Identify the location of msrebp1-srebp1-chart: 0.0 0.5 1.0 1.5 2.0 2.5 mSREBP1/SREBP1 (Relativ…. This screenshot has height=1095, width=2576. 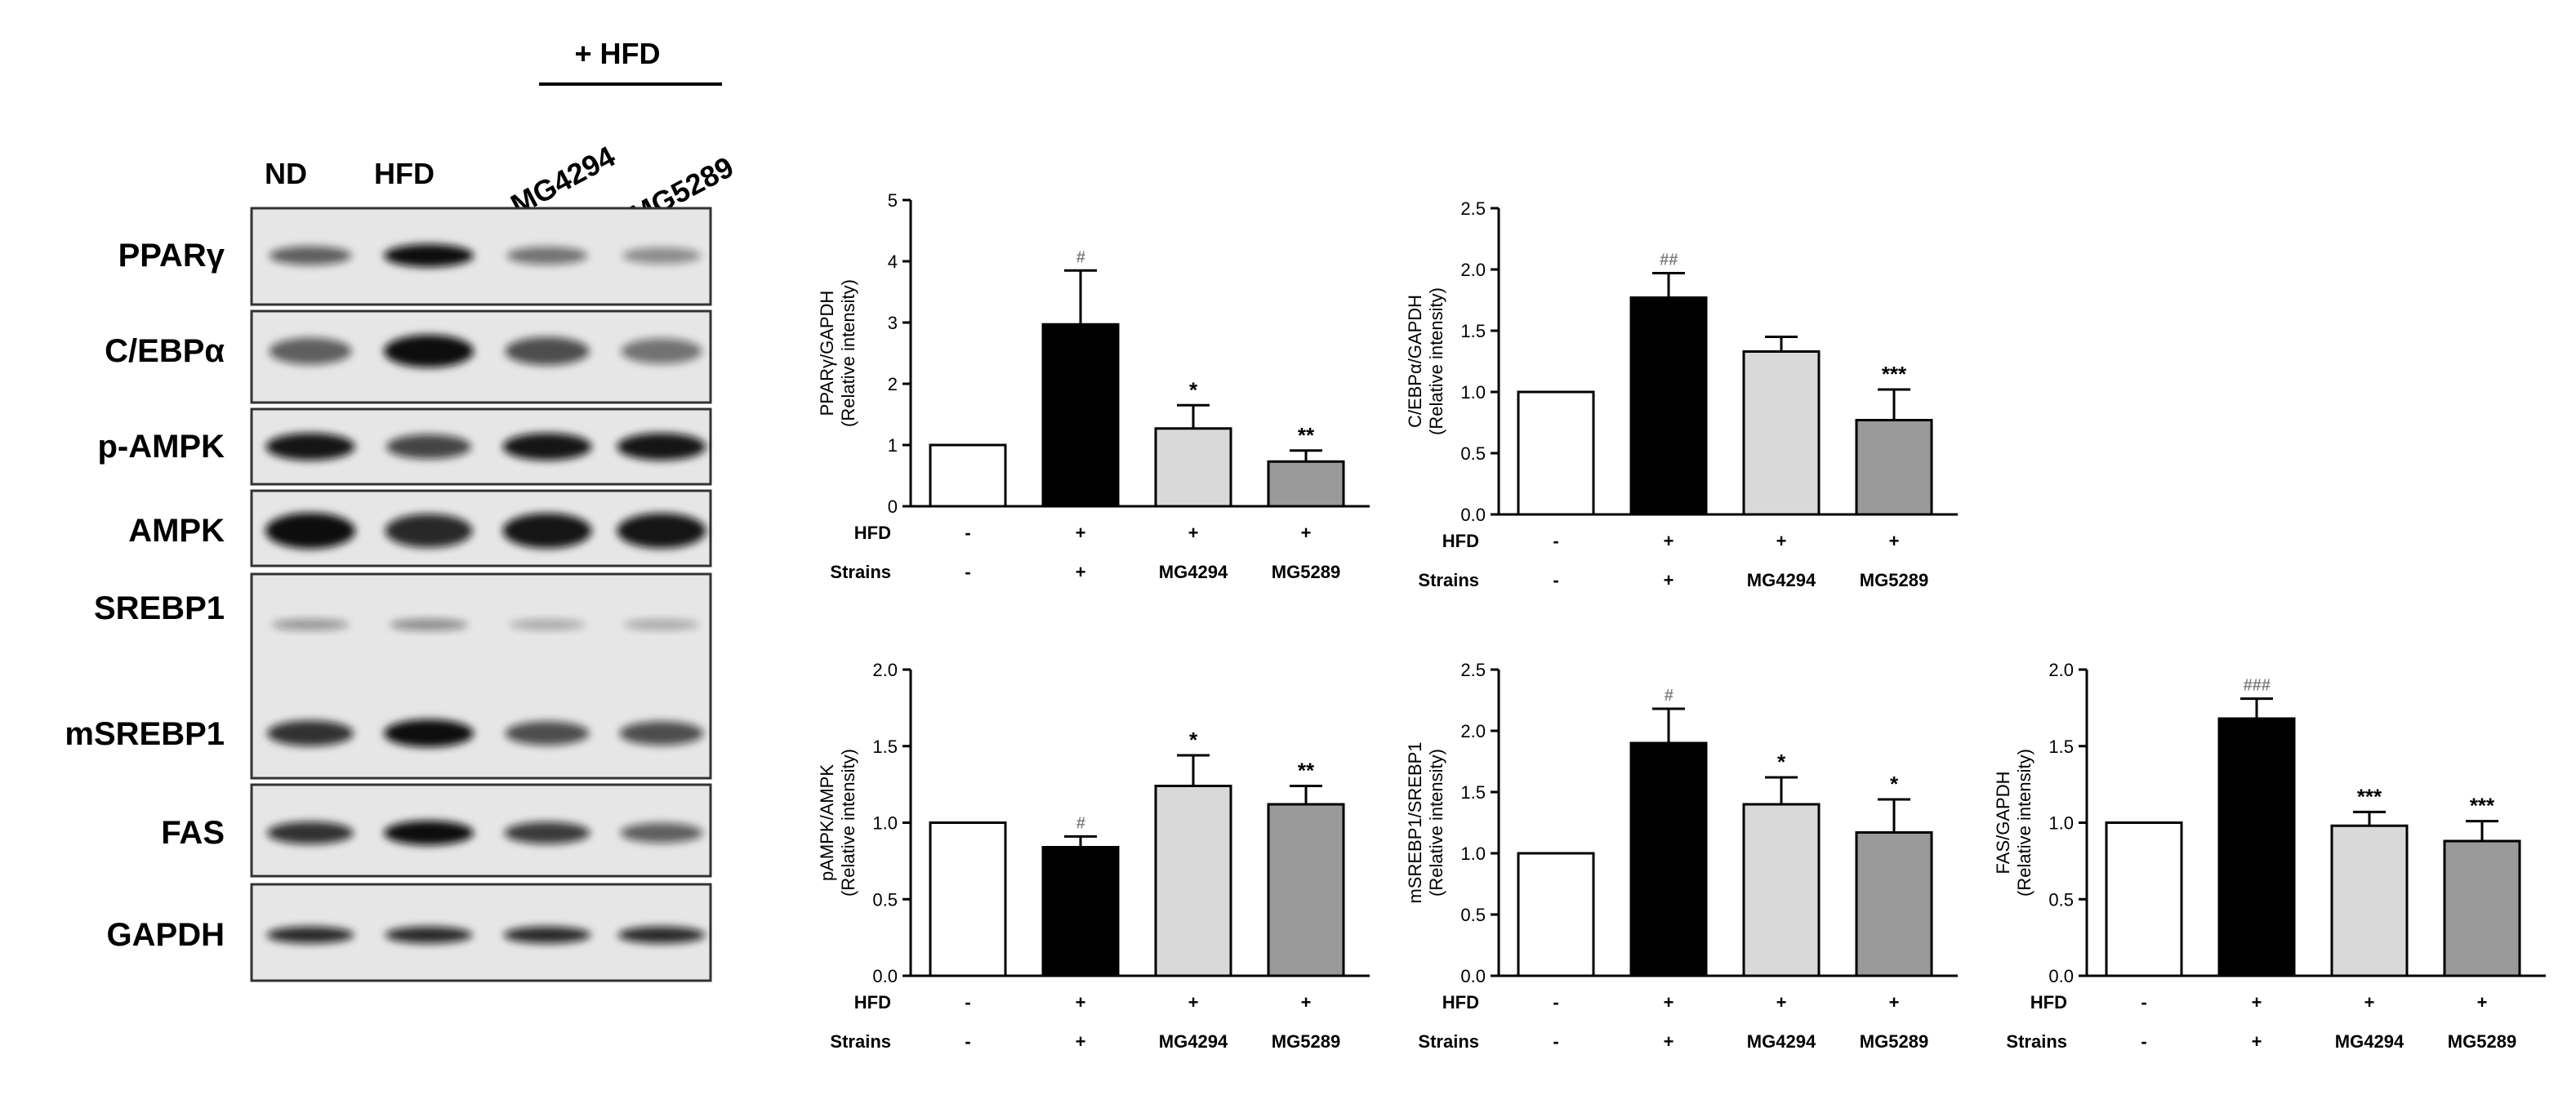
(1681, 856).